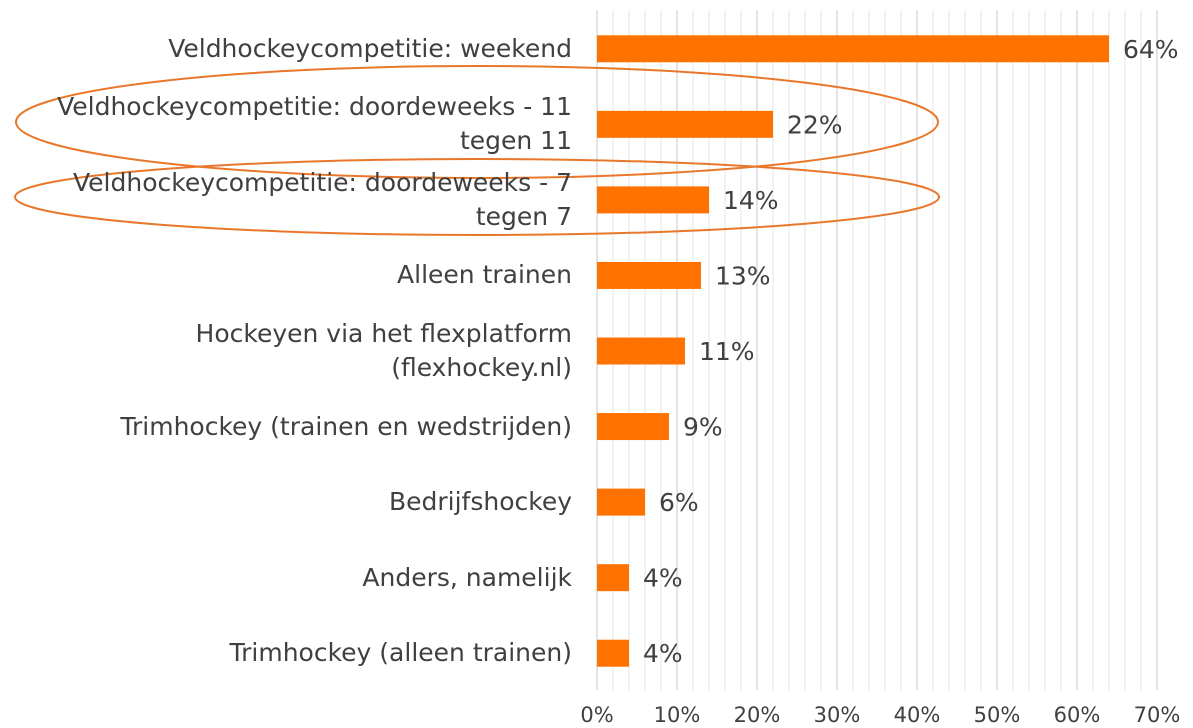 The width and height of the screenshot is (1193, 728). What do you see at coordinates (480, 502) in the screenshot?
I see `category-label: Bedrijfshockey` at bounding box center [480, 502].